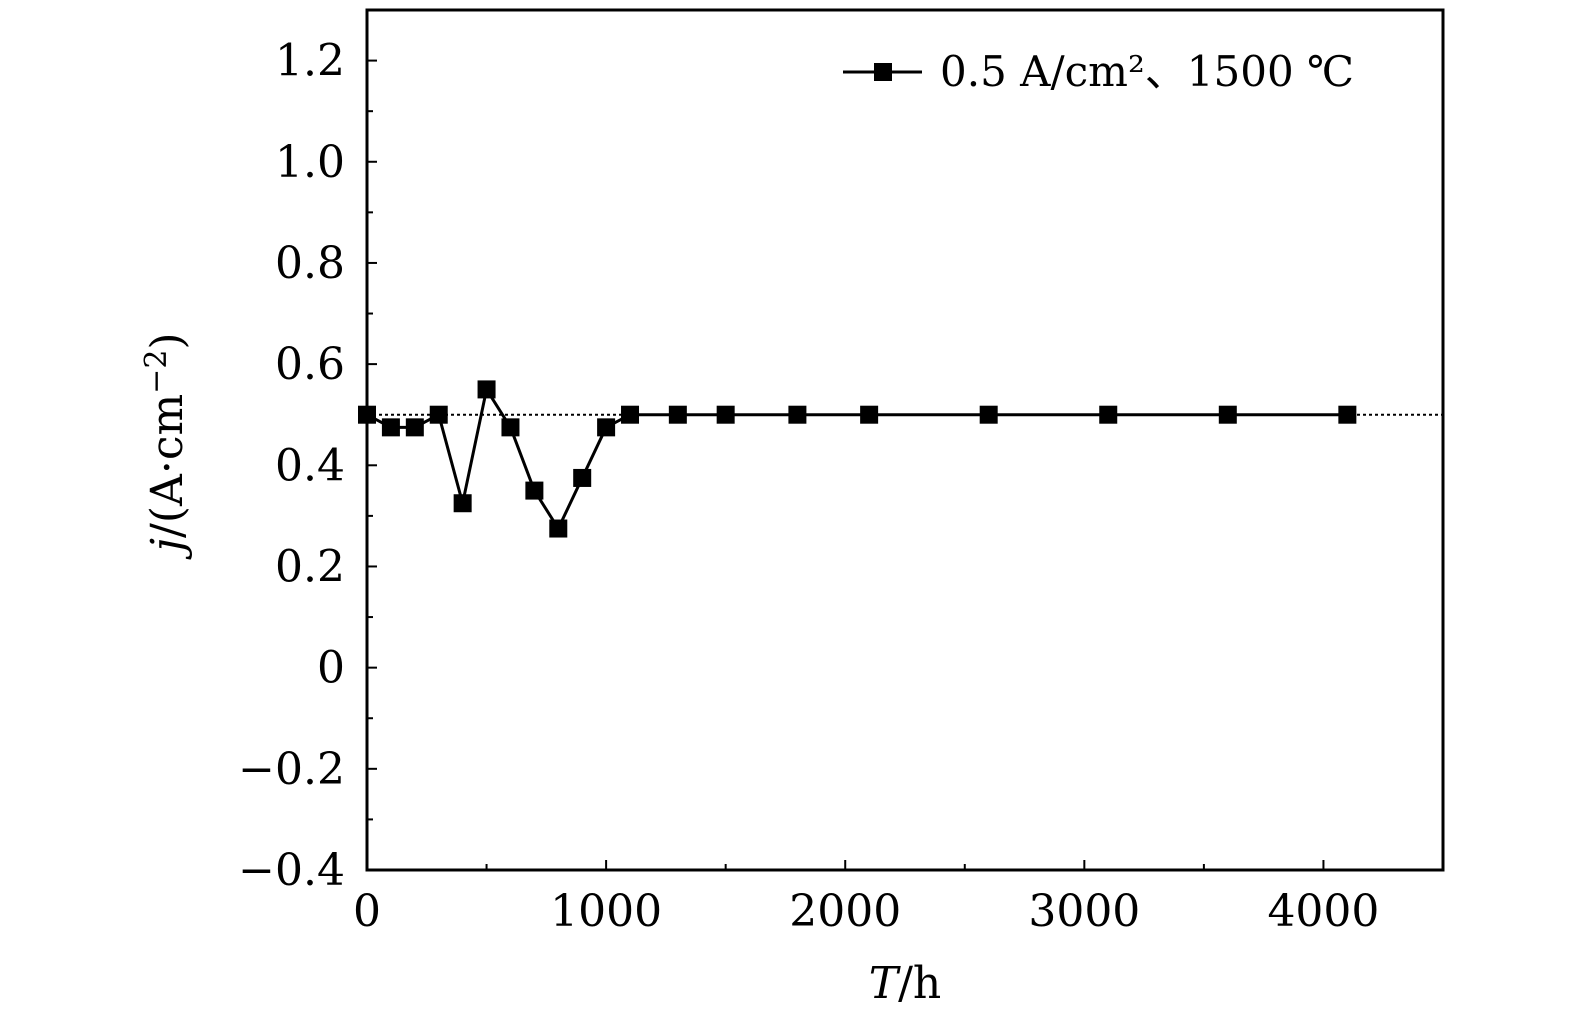 The width and height of the screenshot is (1575, 1024). I want to click on x-tick-label: 4000, so click(1323, 911).